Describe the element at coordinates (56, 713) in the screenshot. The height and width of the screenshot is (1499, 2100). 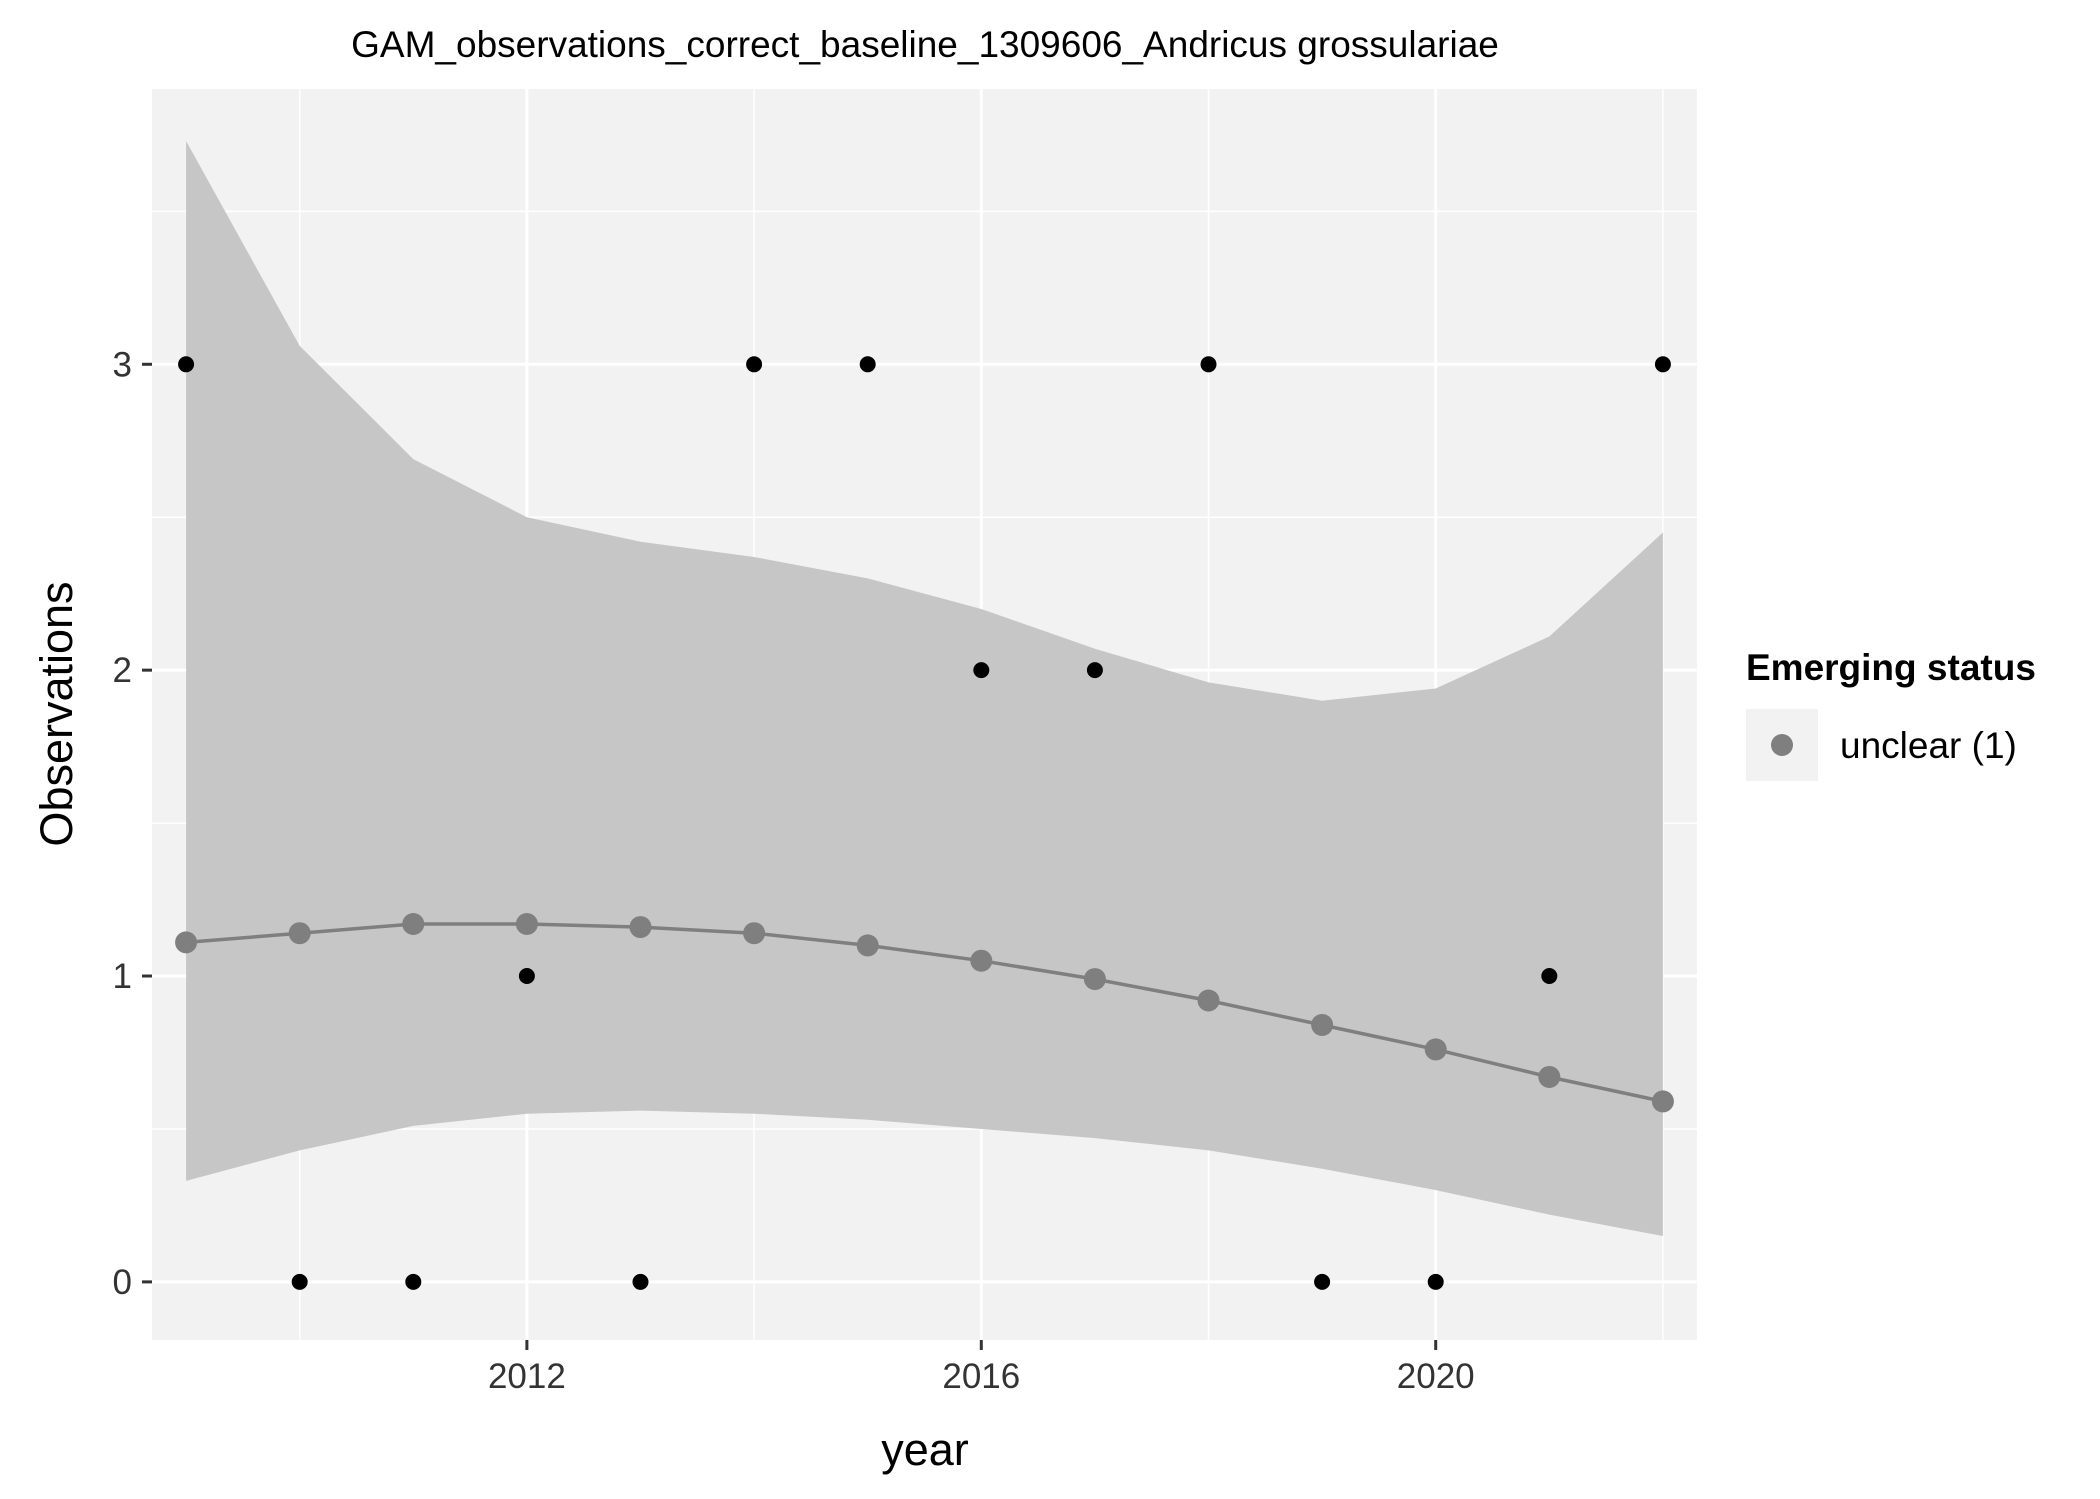
I see `y-axis-title: Observations` at that location.